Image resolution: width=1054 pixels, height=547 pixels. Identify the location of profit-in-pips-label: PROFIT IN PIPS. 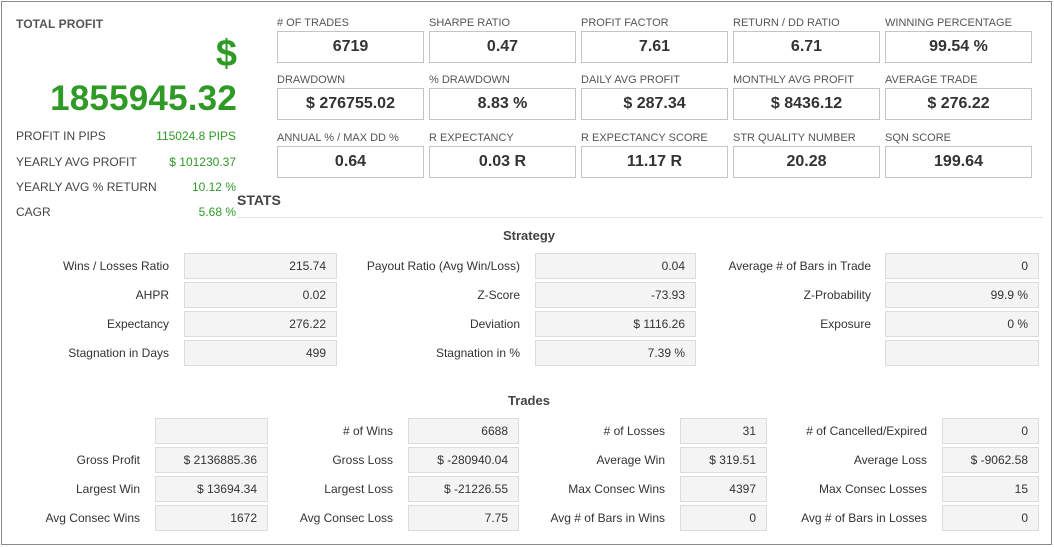
(61, 136).